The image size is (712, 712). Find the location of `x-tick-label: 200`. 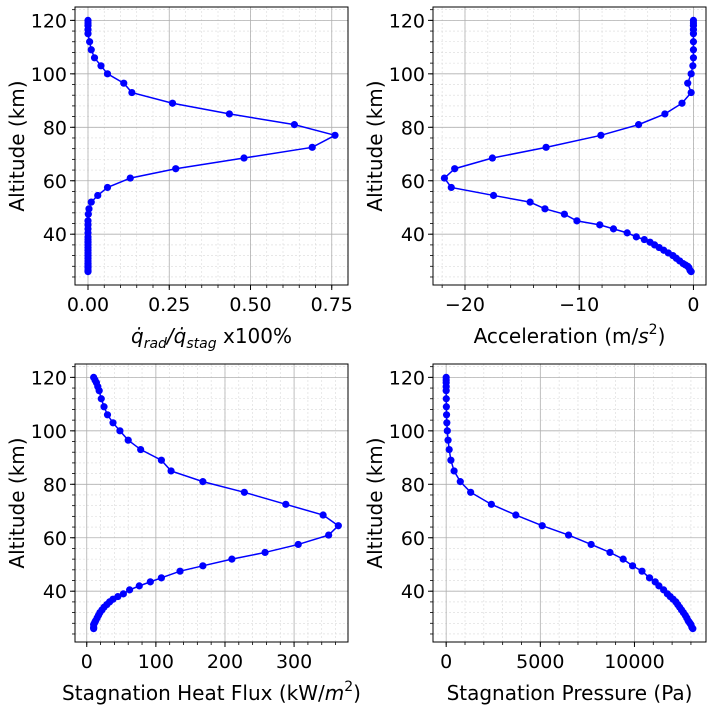

x-tick-label: 200 is located at coordinates (225, 662).